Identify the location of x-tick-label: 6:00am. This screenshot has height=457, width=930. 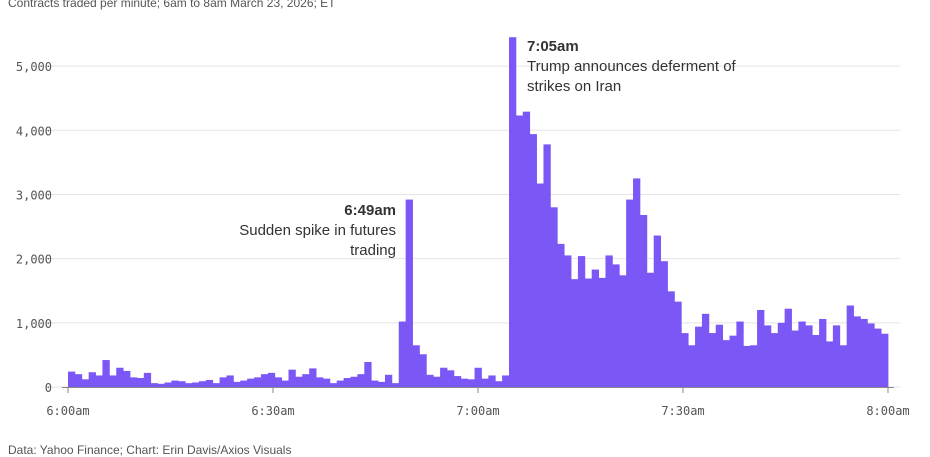
(67, 411).